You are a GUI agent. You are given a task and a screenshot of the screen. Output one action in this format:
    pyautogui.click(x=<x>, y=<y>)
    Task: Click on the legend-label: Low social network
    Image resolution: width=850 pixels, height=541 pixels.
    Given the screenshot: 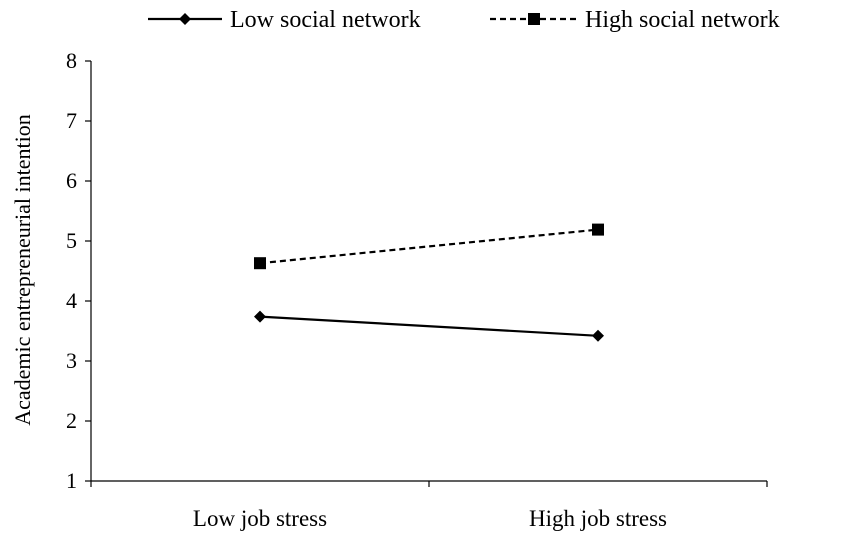 What is the action you would take?
    pyautogui.click(x=325, y=20)
    